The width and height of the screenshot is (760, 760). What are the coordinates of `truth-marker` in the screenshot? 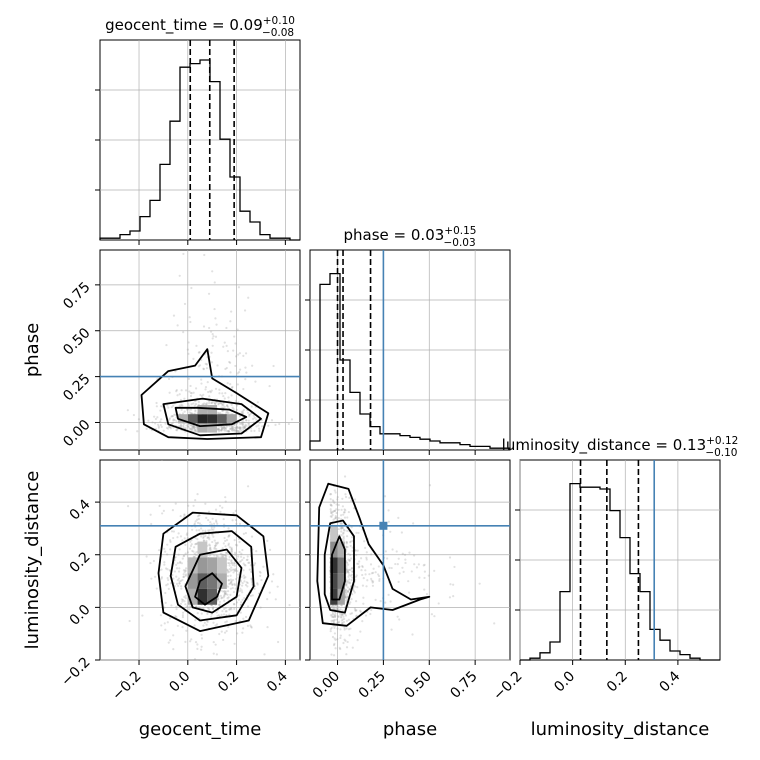 It's located at (383, 525).